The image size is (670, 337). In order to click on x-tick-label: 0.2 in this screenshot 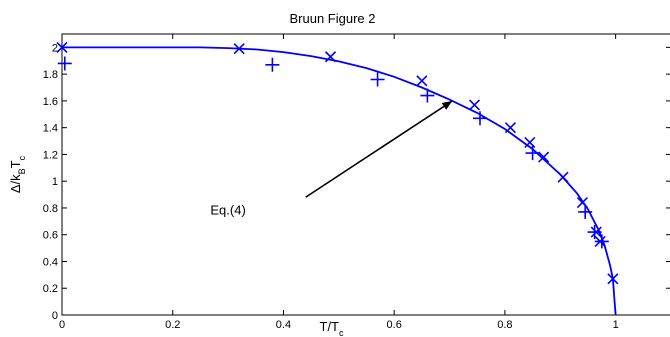, I will do `click(172, 325)`.